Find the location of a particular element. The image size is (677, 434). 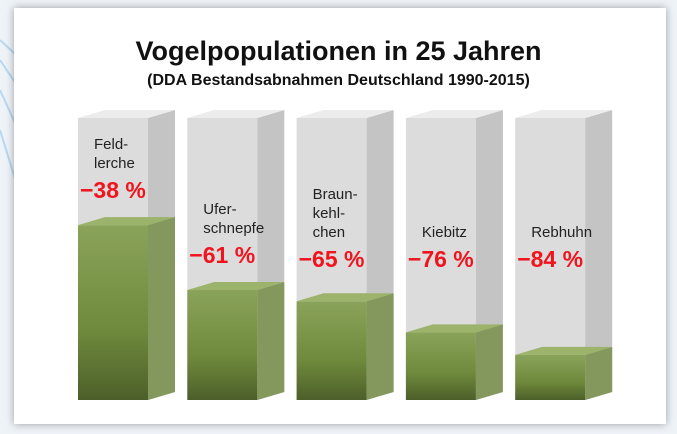

value-label: −38 % is located at coordinates (113, 190).